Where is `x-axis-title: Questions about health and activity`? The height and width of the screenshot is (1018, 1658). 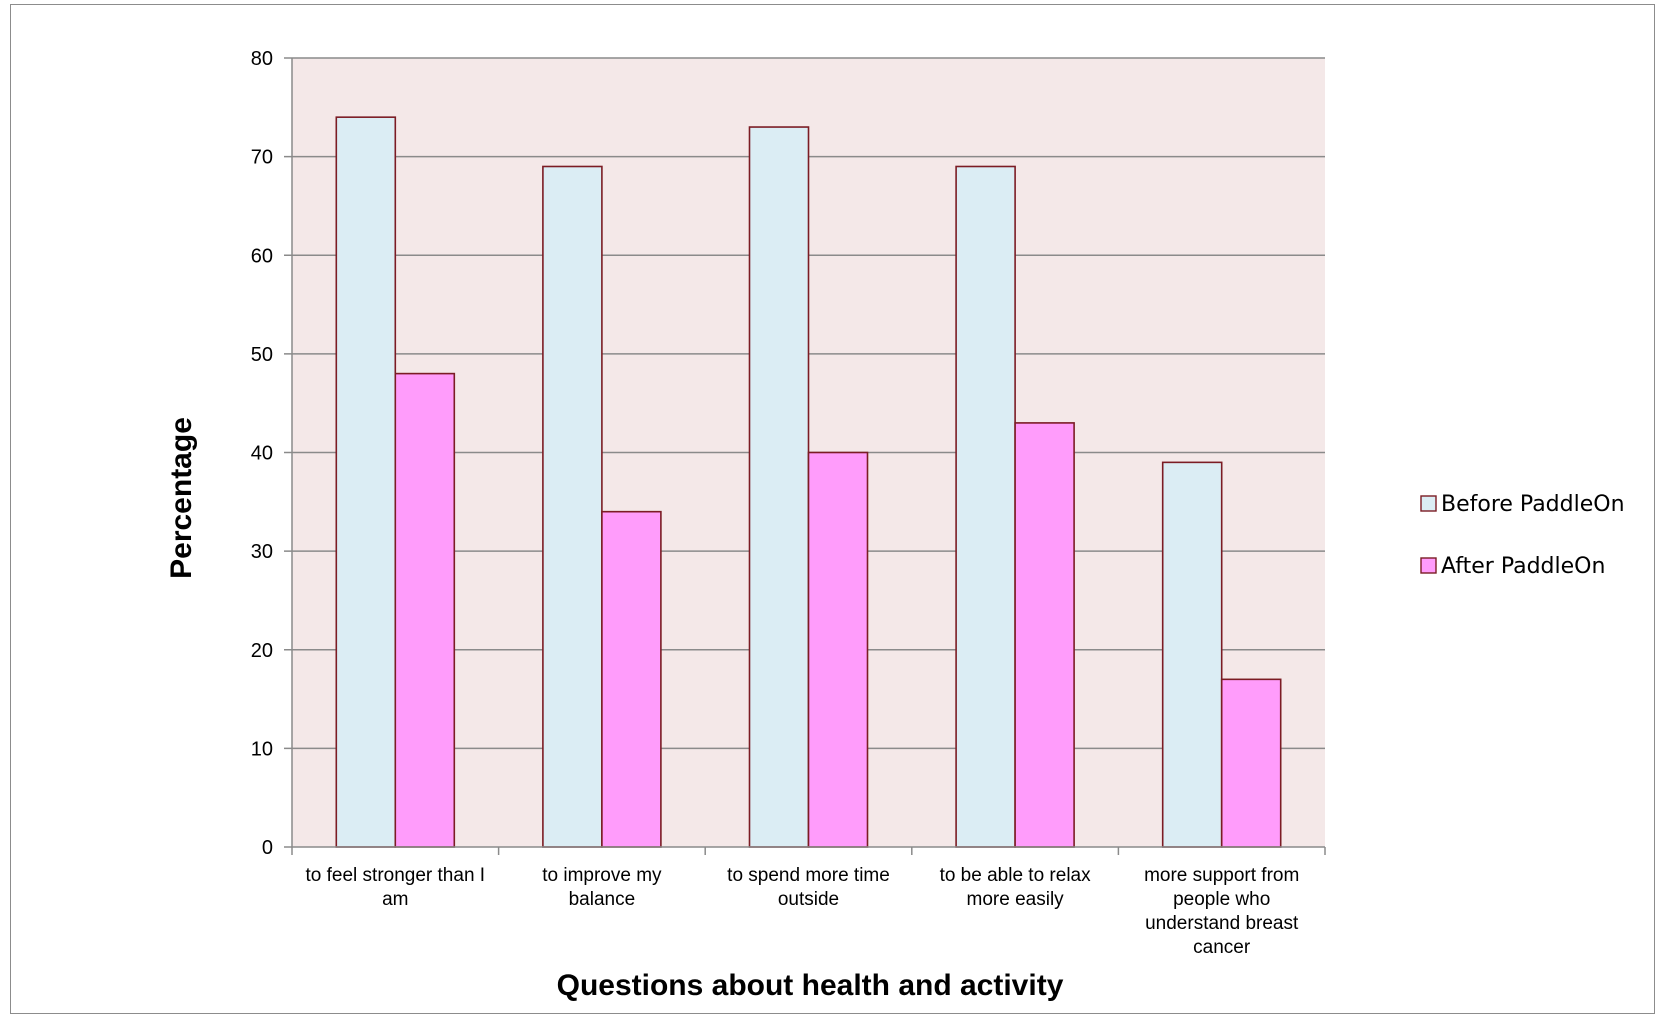 x-axis-title: Questions about health and activity is located at coordinates (810, 985).